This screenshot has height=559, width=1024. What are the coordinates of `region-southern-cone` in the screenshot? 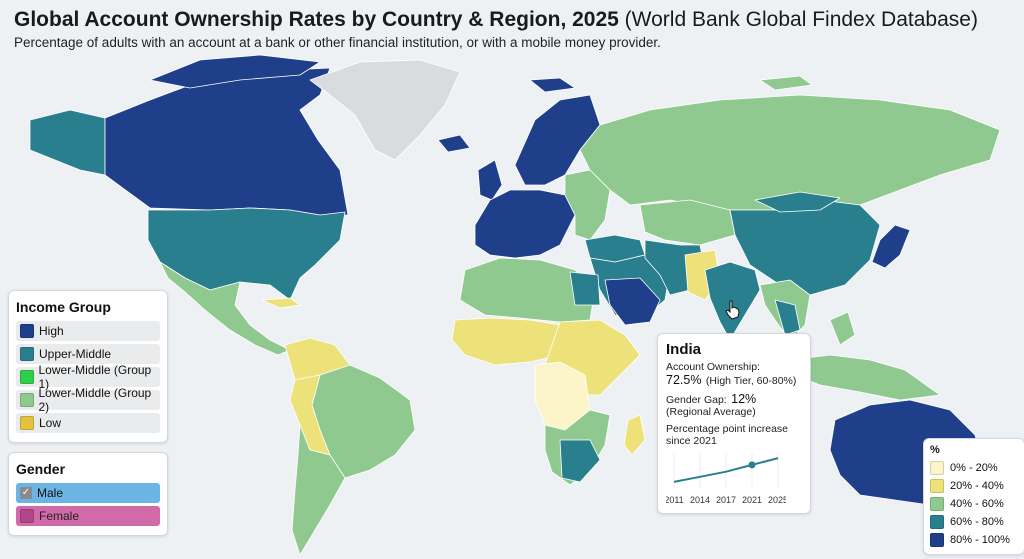 It's located at (318, 490).